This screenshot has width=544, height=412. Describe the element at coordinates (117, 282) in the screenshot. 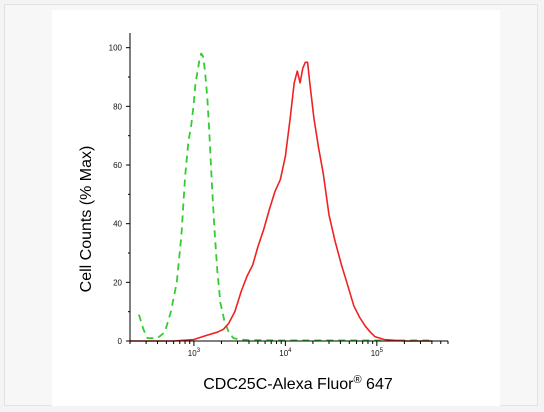

I see `y-tick-label: 20` at that location.